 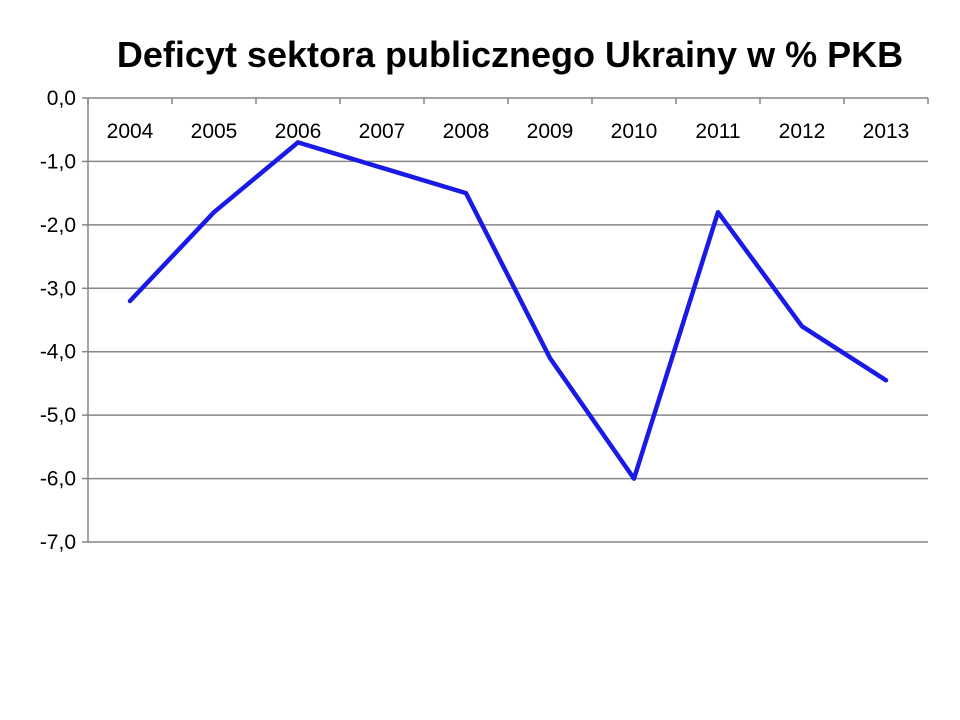 What do you see at coordinates (58, 225) in the screenshot?
I see `y-tick-label: -2,0` at bounding box center [58, 225].